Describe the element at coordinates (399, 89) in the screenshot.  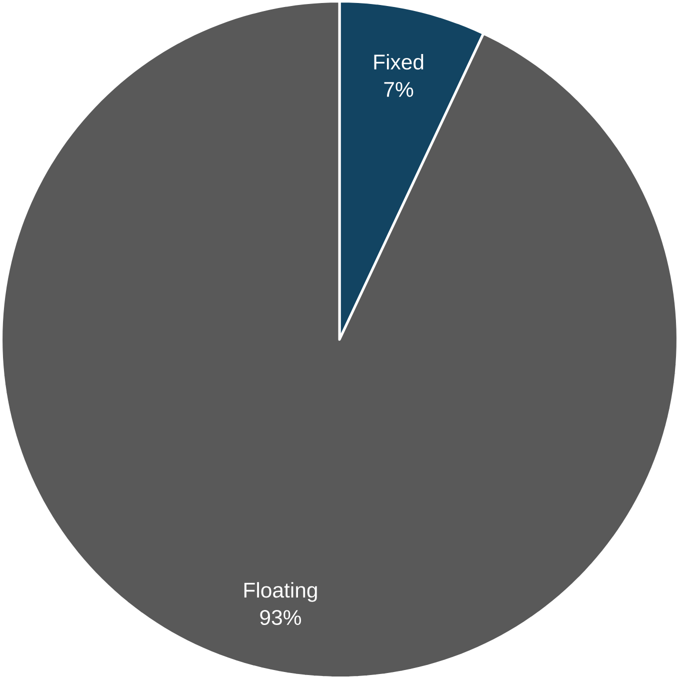
I see `data-label: 7%` at that location.